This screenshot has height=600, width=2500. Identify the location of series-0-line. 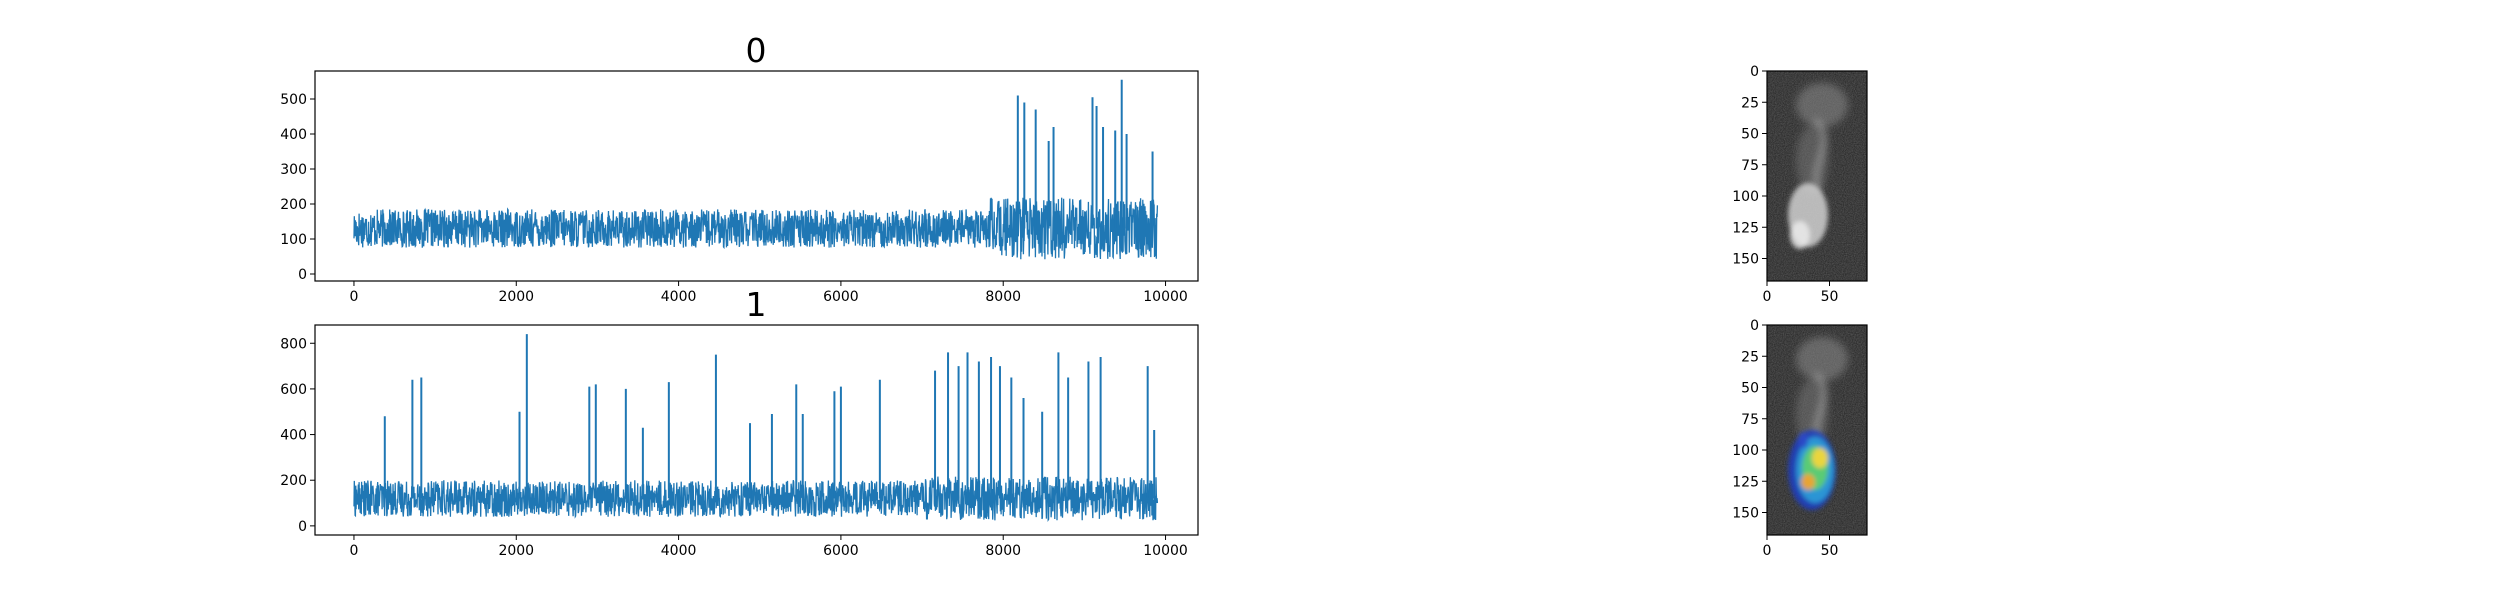
(756, 169).